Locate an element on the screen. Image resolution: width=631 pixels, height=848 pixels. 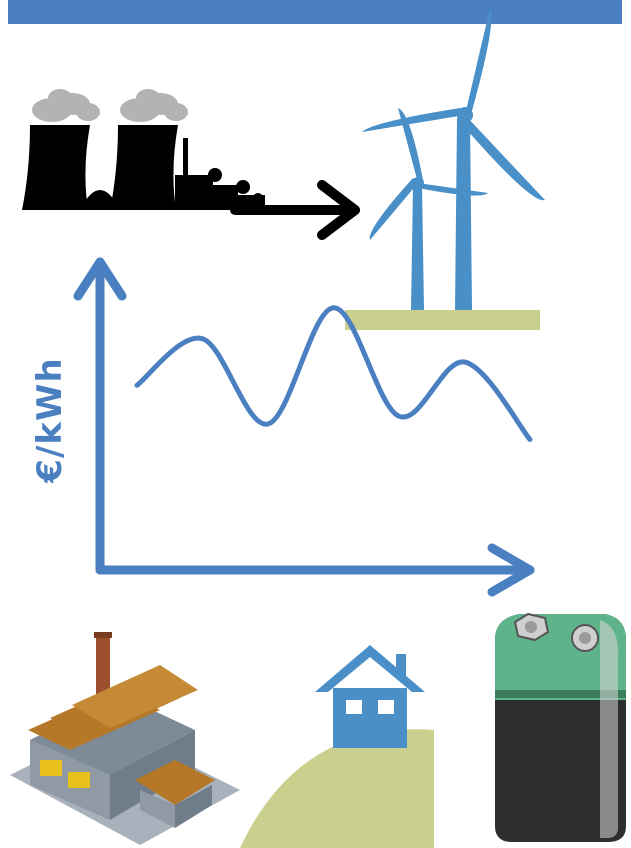
wind-turbine-icon is located at coordinates (445, 169).